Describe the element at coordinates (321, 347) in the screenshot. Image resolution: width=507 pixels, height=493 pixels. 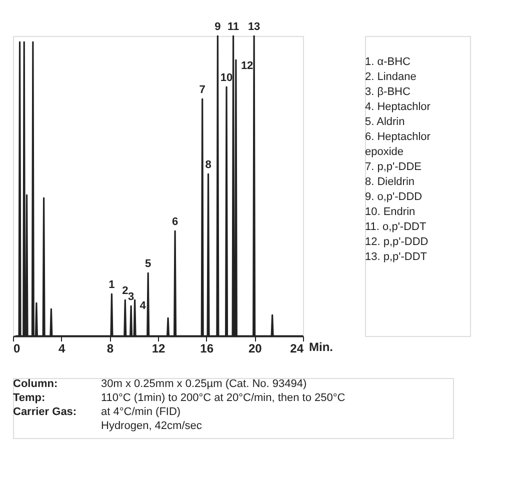
I see `x-axis-title: Min.` at that location.